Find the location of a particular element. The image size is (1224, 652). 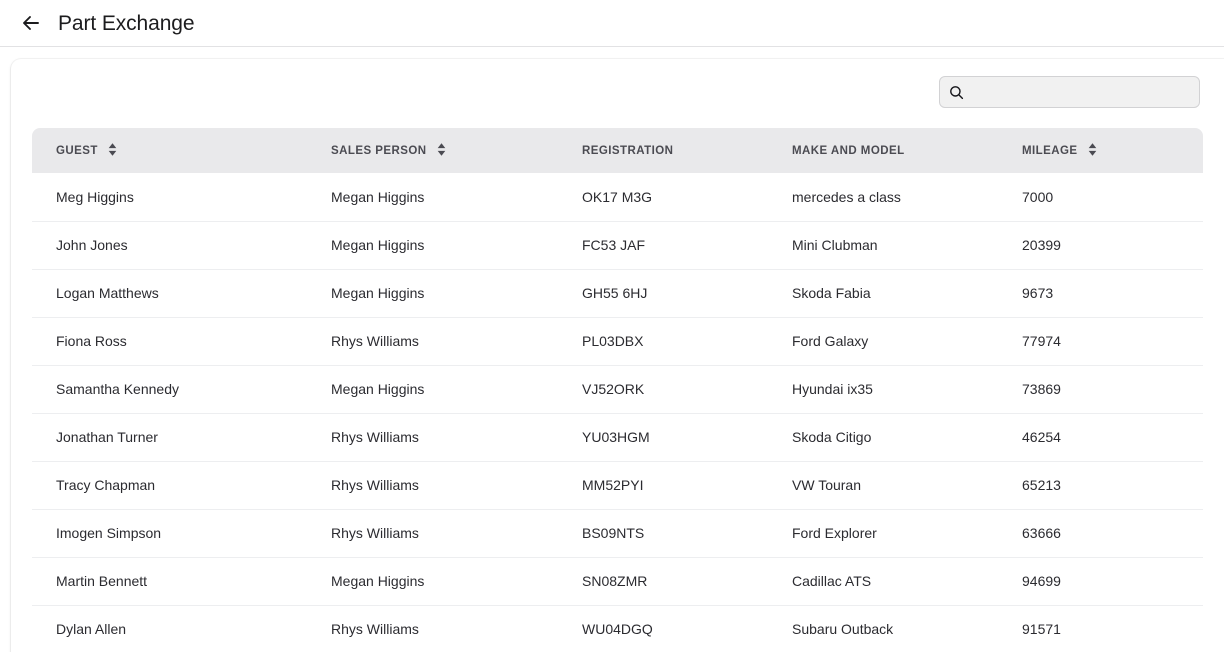

cell-registration: BS09NTS is located at coordinates (663, 532).